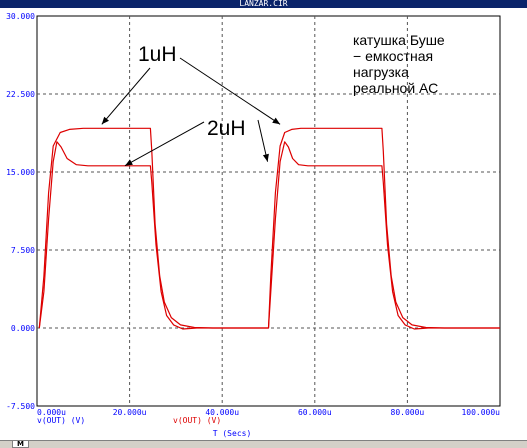  What do you see at coordinates (23, 328) in the screenshot?
I see `y-tick-label: 0.000` at bounding box center [23, 328].